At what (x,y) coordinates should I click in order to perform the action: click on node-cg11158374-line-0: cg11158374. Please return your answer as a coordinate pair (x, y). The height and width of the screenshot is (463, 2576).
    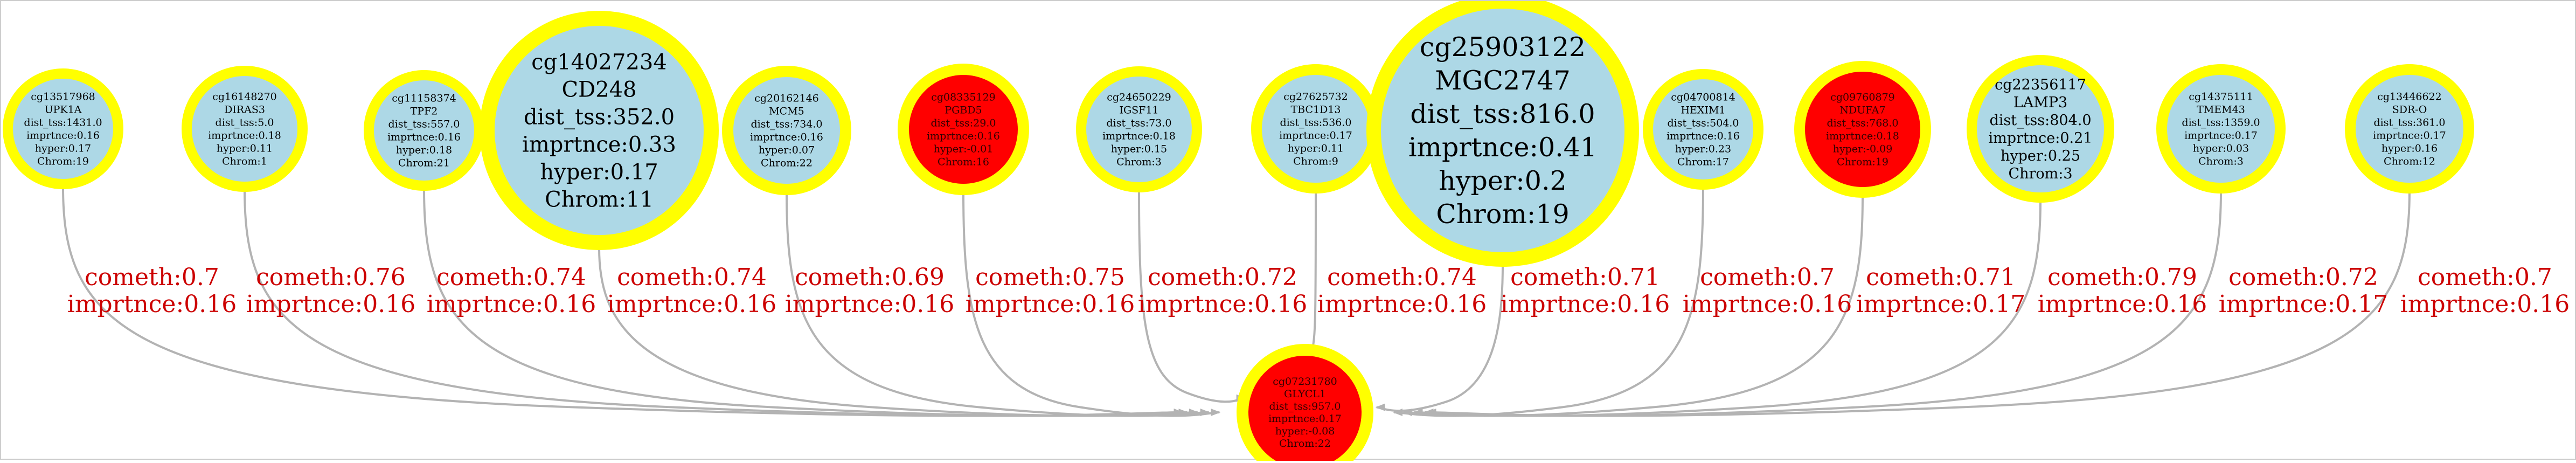
    Looking at the image, I should click on (424, 99).